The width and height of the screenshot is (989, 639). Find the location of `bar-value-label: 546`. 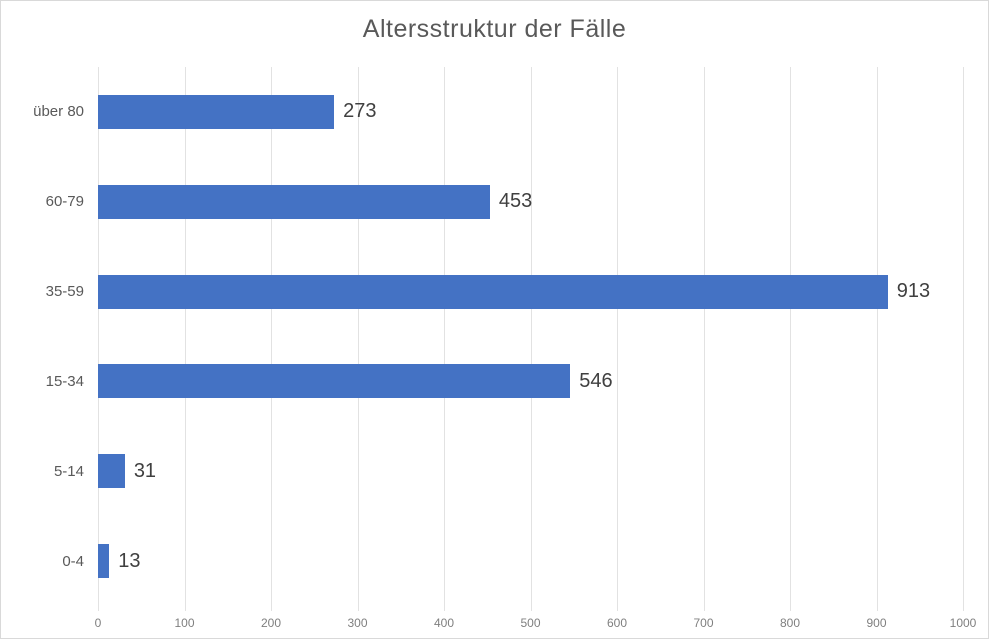

bar-value-label: 546 is located at coordinates (596, 380).